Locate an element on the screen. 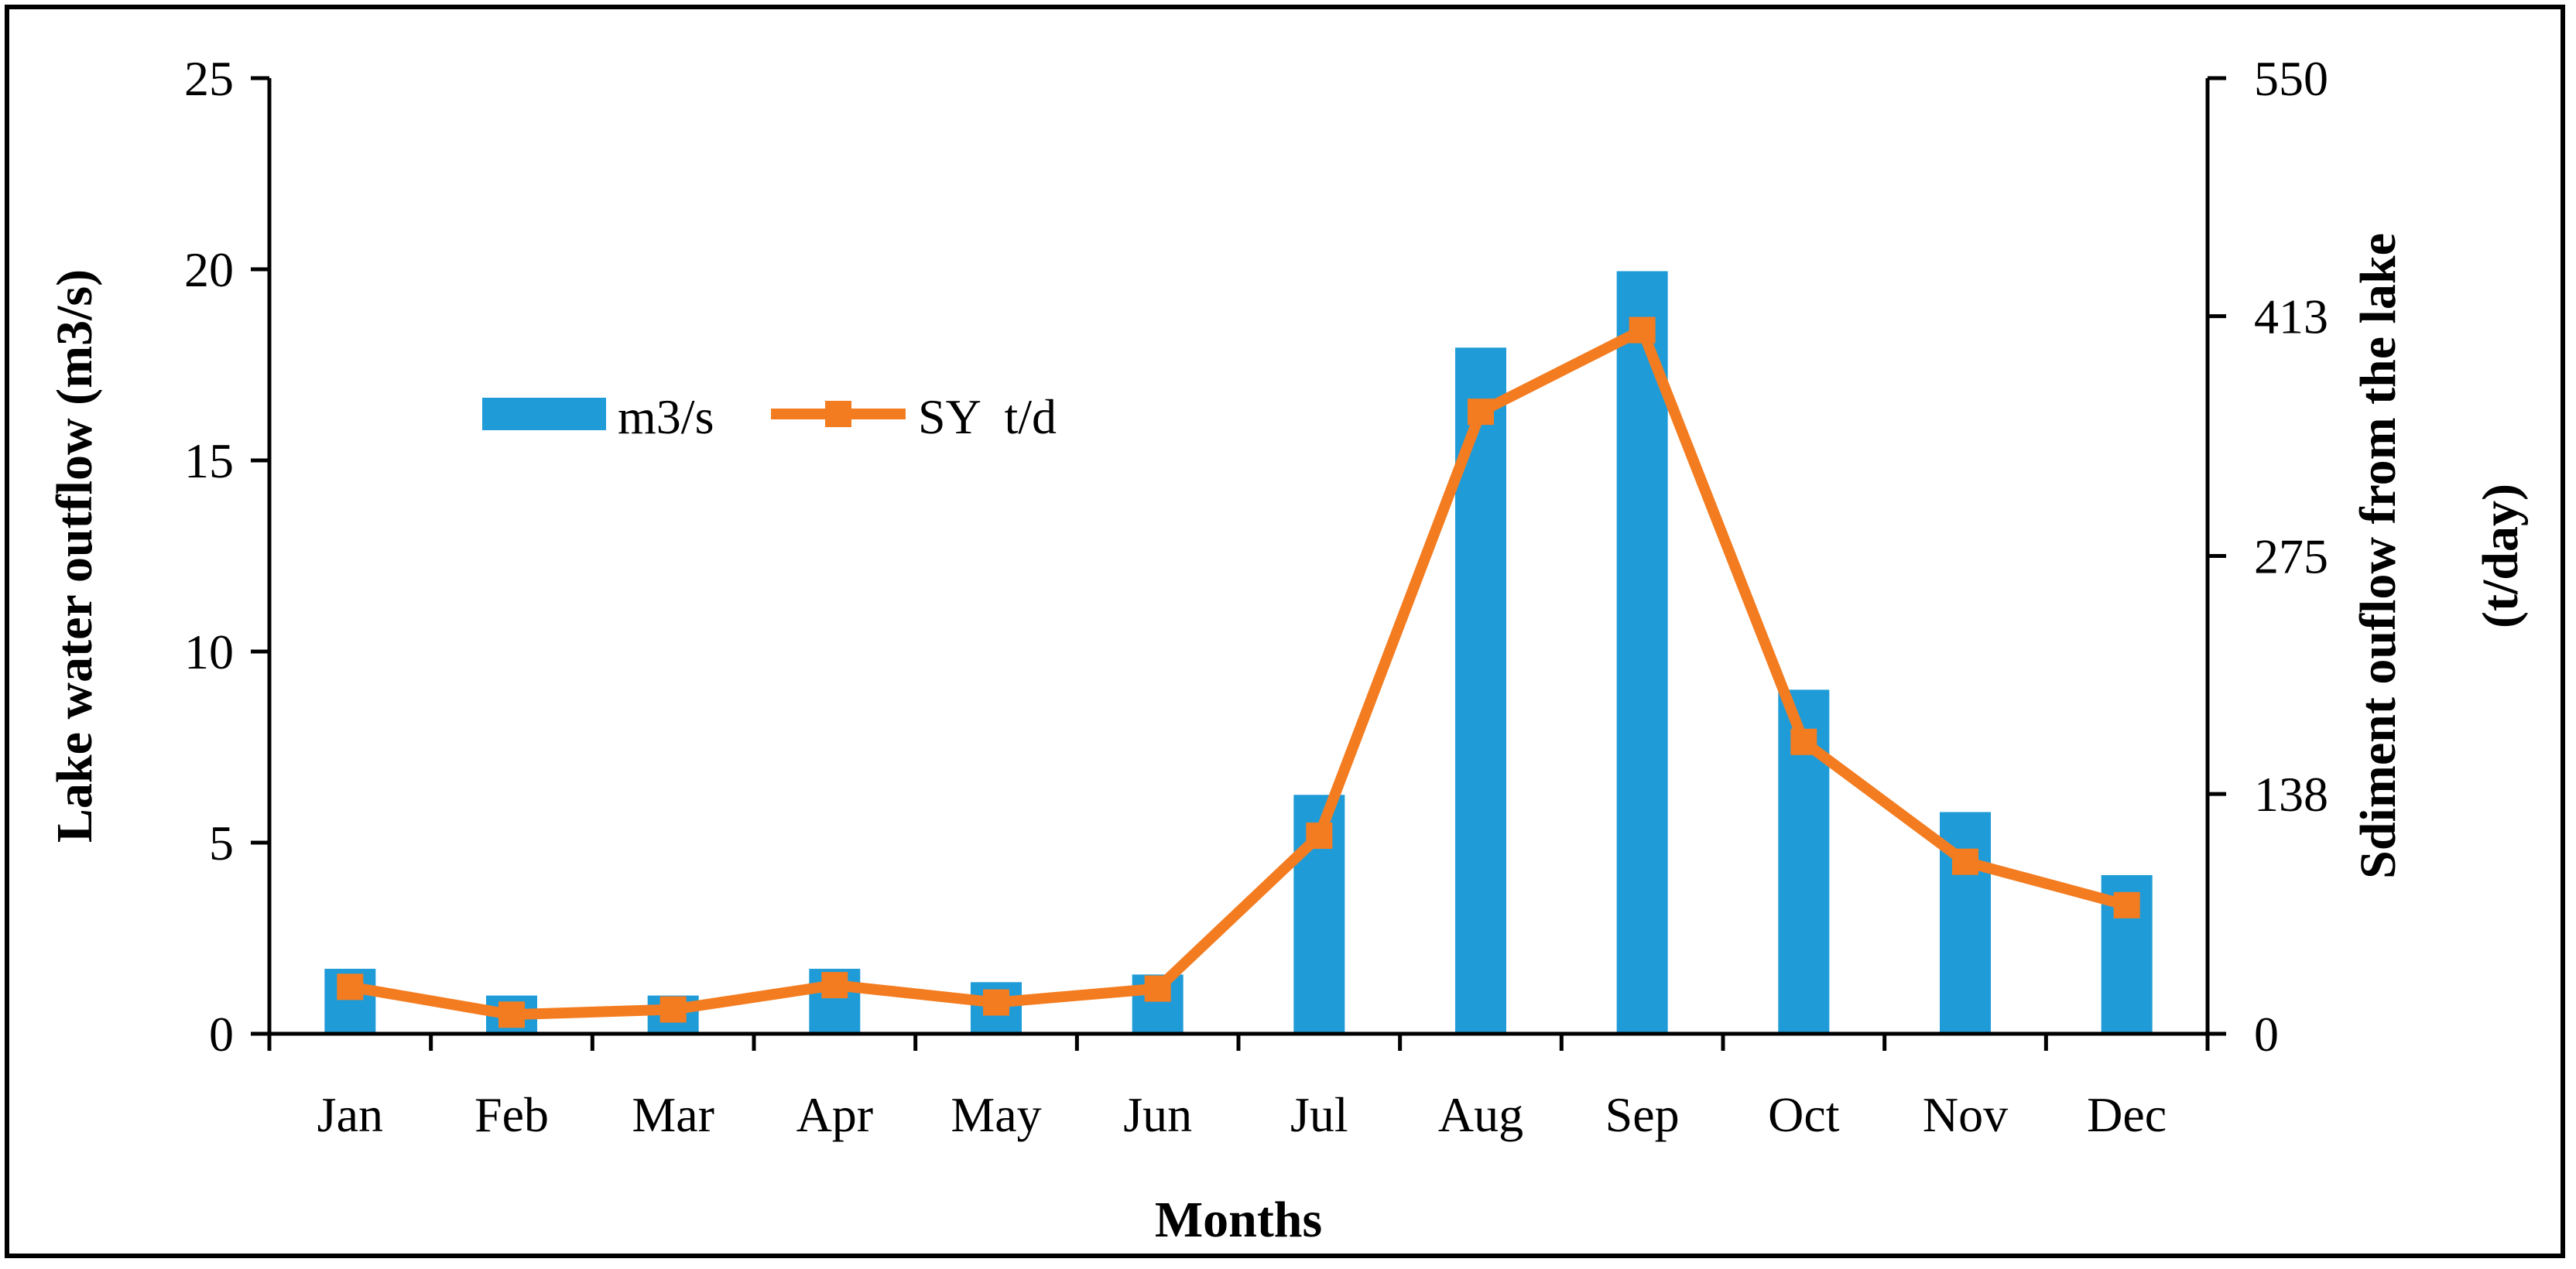 Image resolution: width=2576 pixels, height=1269 pixels. legend: m3/s SY t/d is located at coordinates (769, 417).